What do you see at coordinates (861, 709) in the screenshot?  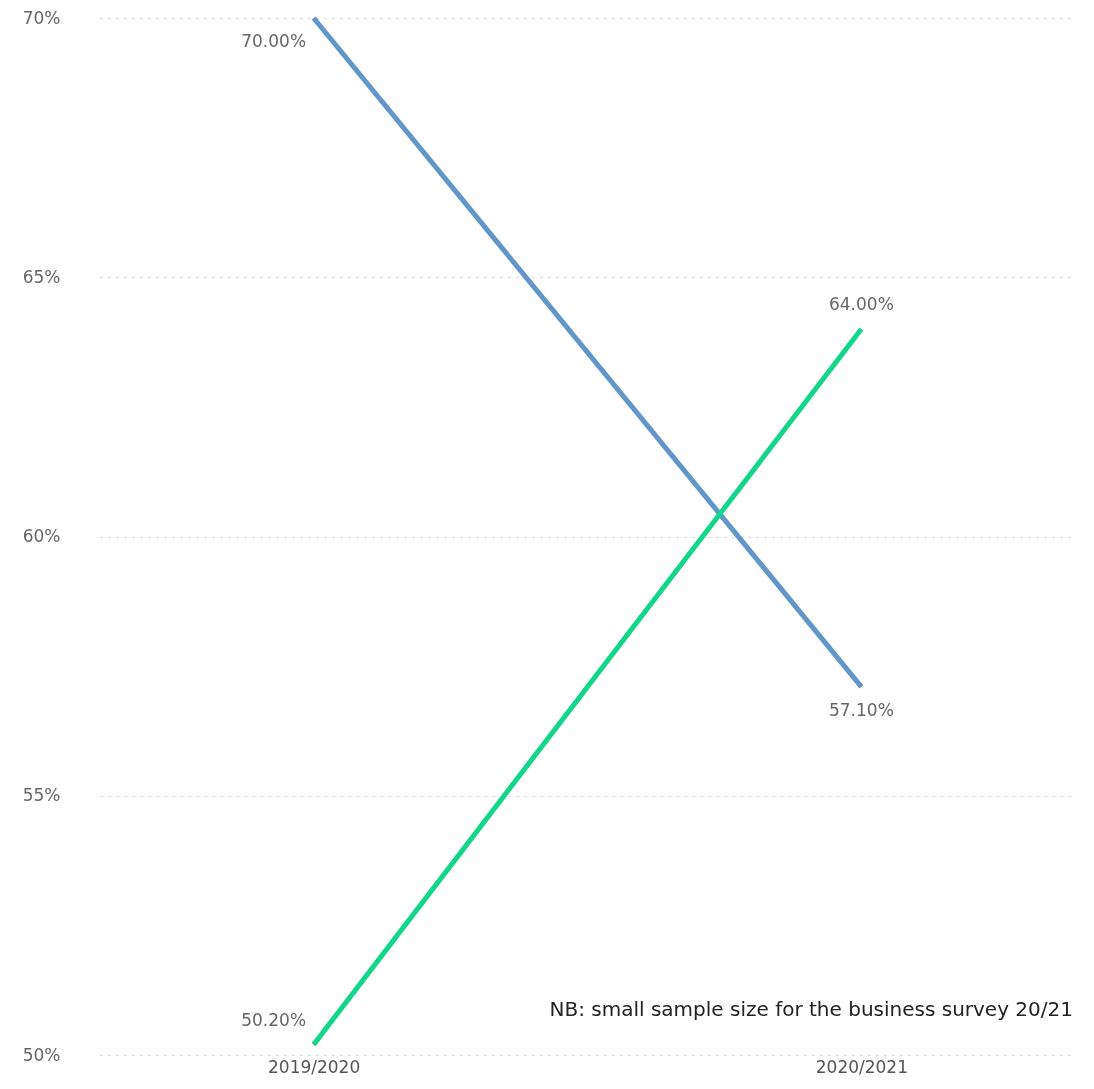 I see `data-label: 57.10%` at bounding box center [861, 709].